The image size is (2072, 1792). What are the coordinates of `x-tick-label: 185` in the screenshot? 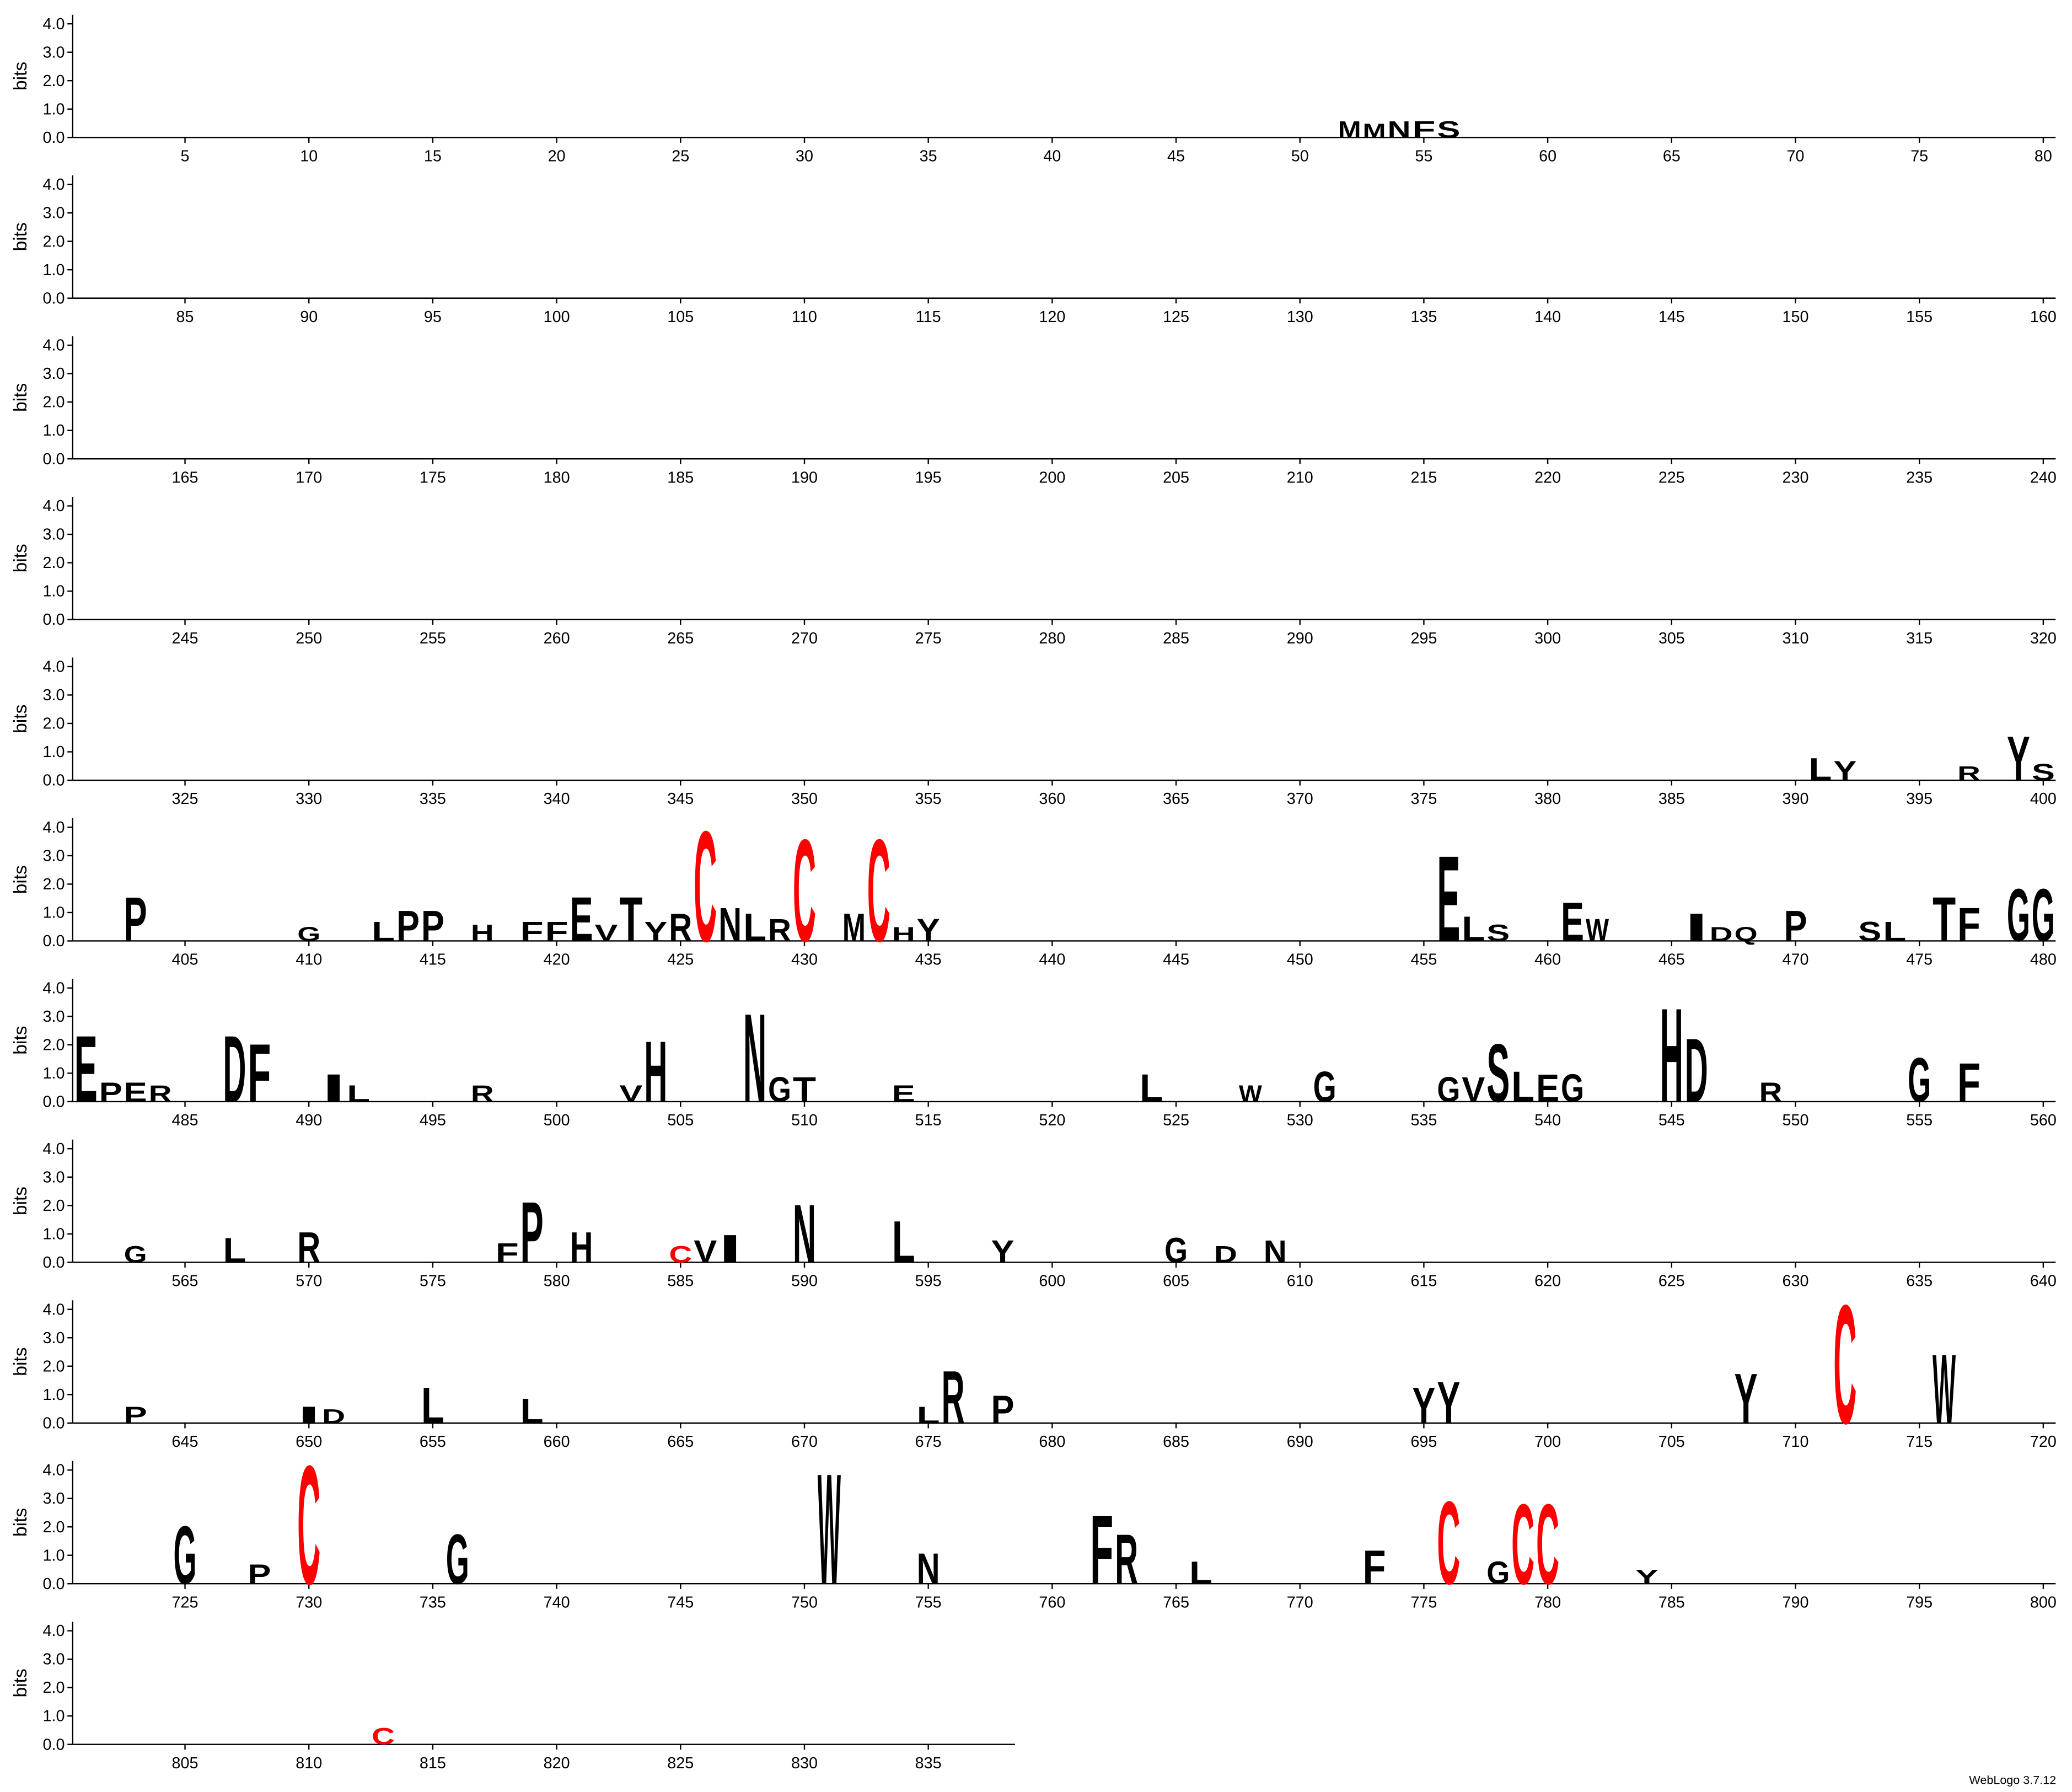 It's located at (680, 477).